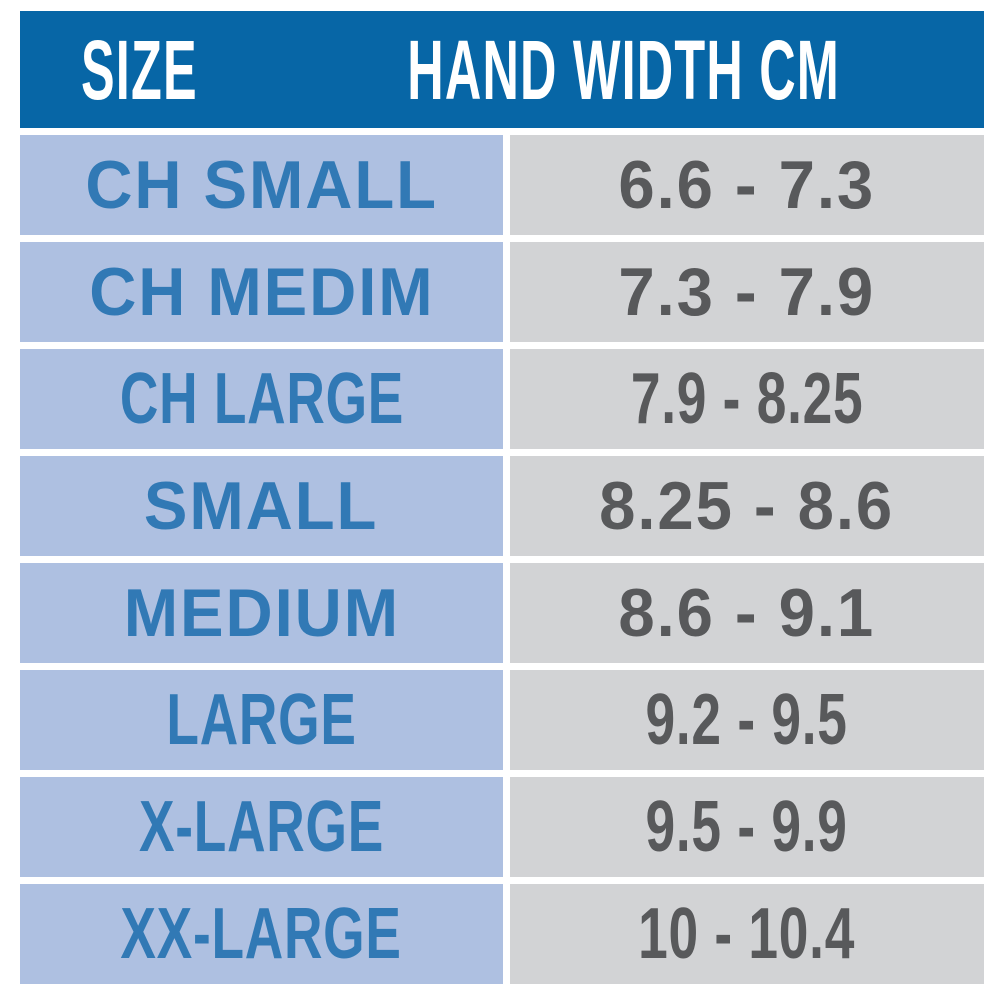  I want to click on size-cell: CH LARGE, so click(261, 399).